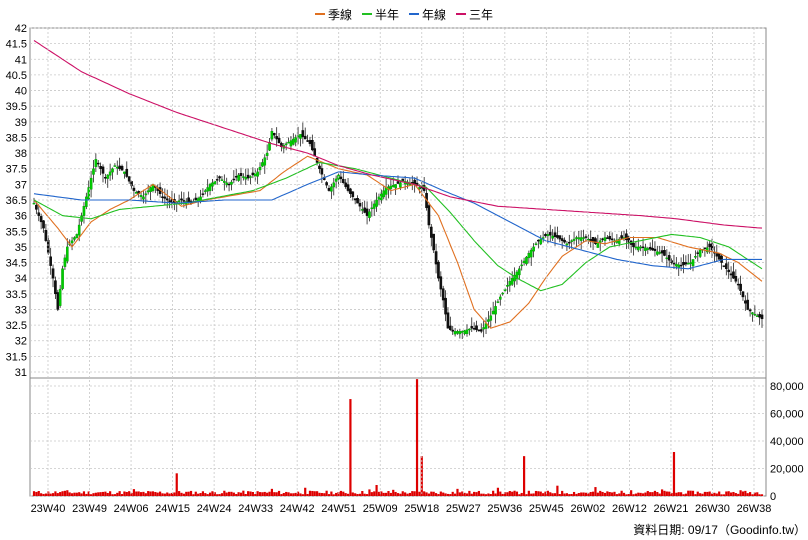 The image size is (808, 540). I want to click on price-tick-label: 42, so click(21, 29).